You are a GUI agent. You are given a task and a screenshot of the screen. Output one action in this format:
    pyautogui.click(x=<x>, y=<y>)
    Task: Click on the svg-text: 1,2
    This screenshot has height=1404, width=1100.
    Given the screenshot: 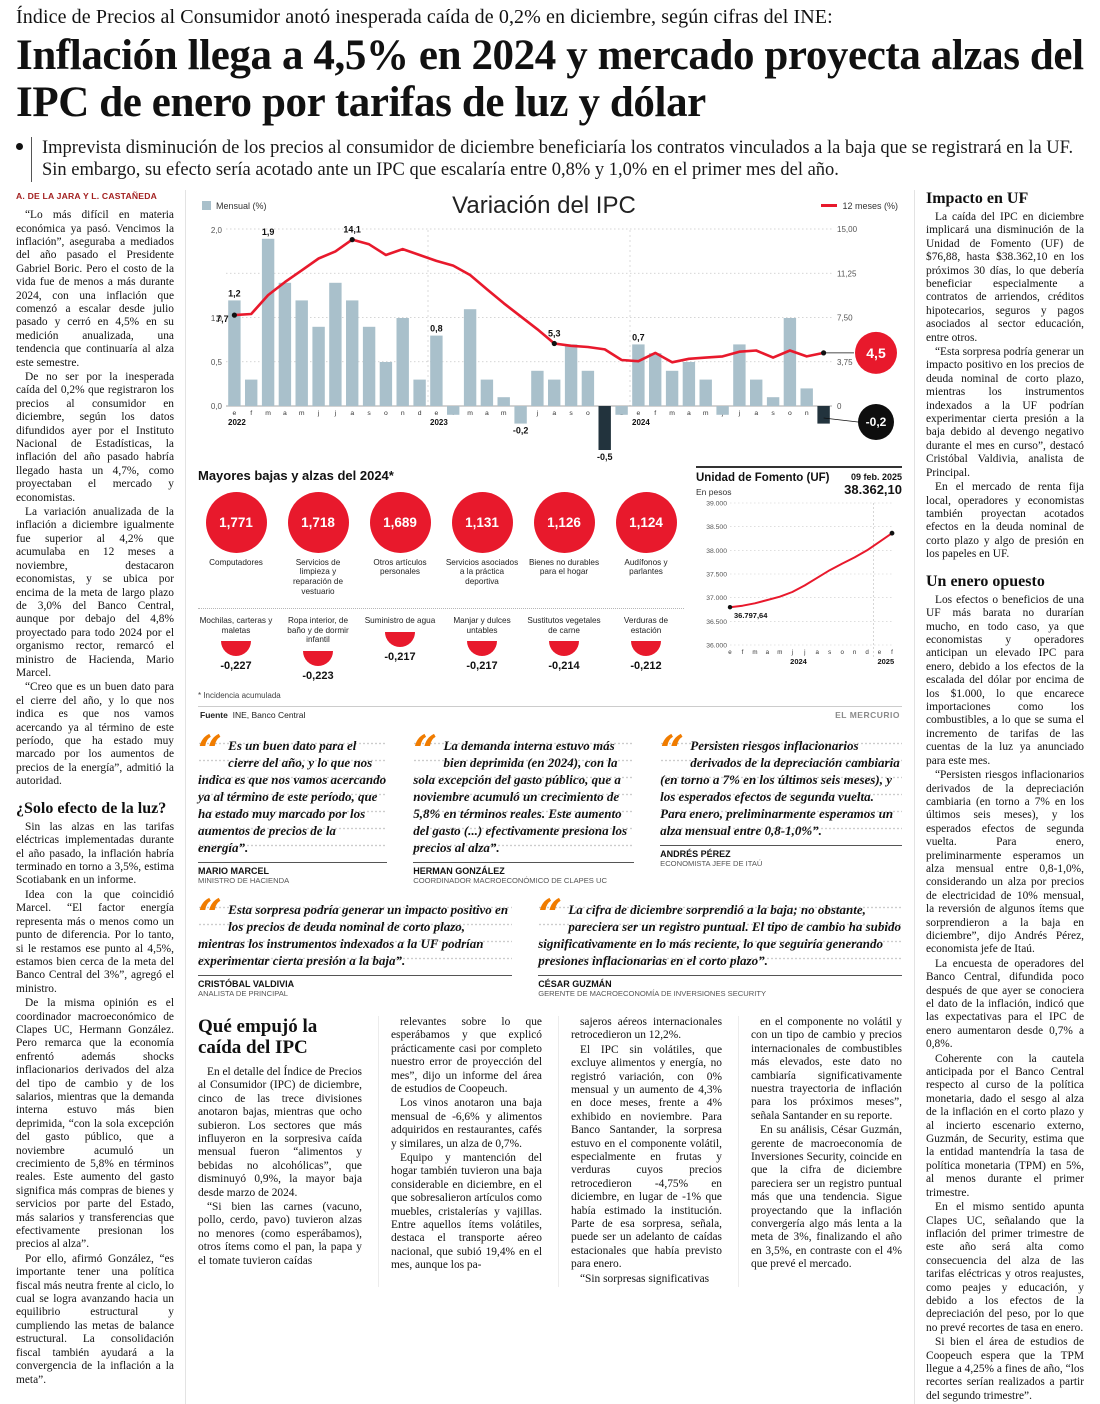 What is the action you would take?
    pyautogui.click(x=234, y=293)
    